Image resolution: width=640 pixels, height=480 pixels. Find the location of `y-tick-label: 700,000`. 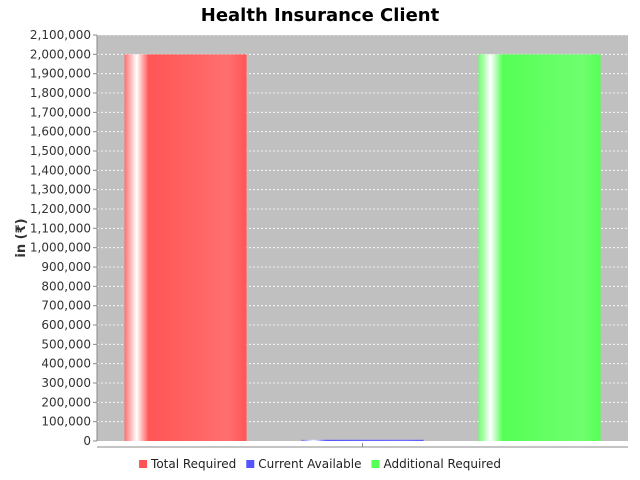

y-tick-label: 700,000 is located at coordinates (66, 306).